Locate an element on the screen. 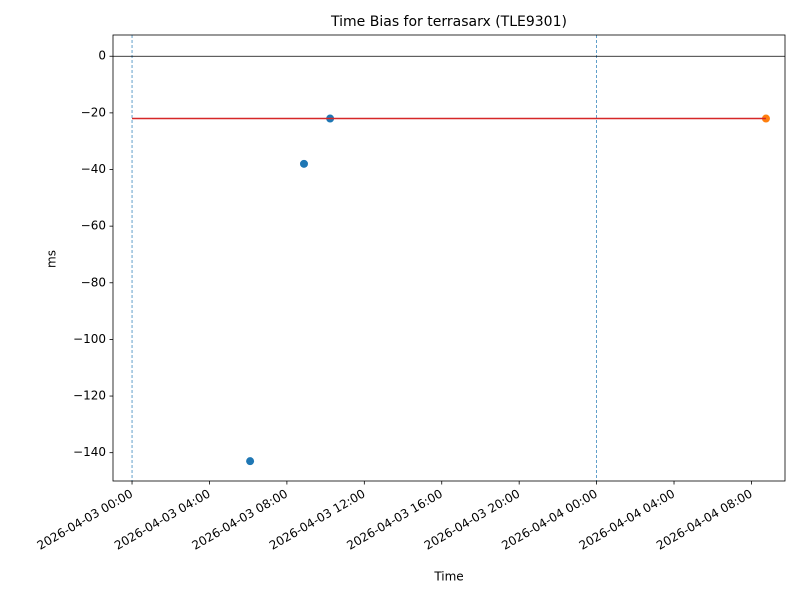  y-tick-label: −20 is located at coordinates (93, 112).